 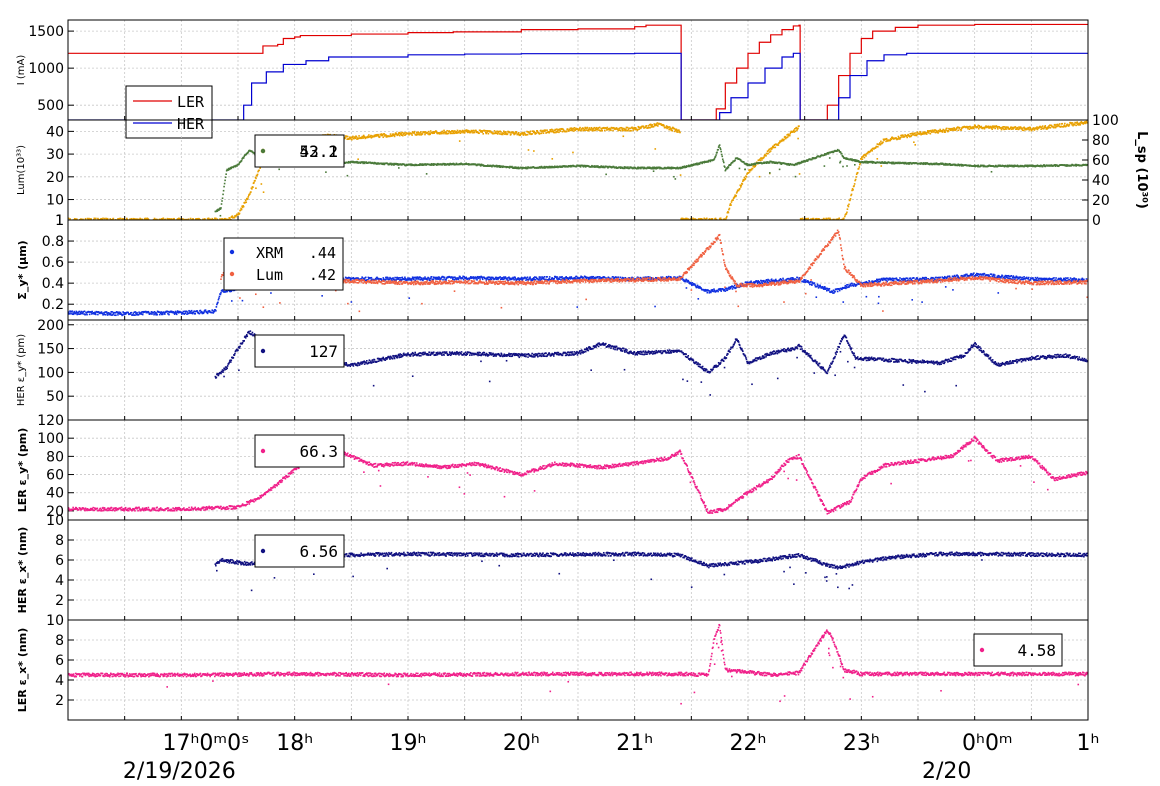 What do you see at coordinates (1105, 121) in the screenshot?
I see `y2-tick-label: 100` at bounding box center [1105, 121].